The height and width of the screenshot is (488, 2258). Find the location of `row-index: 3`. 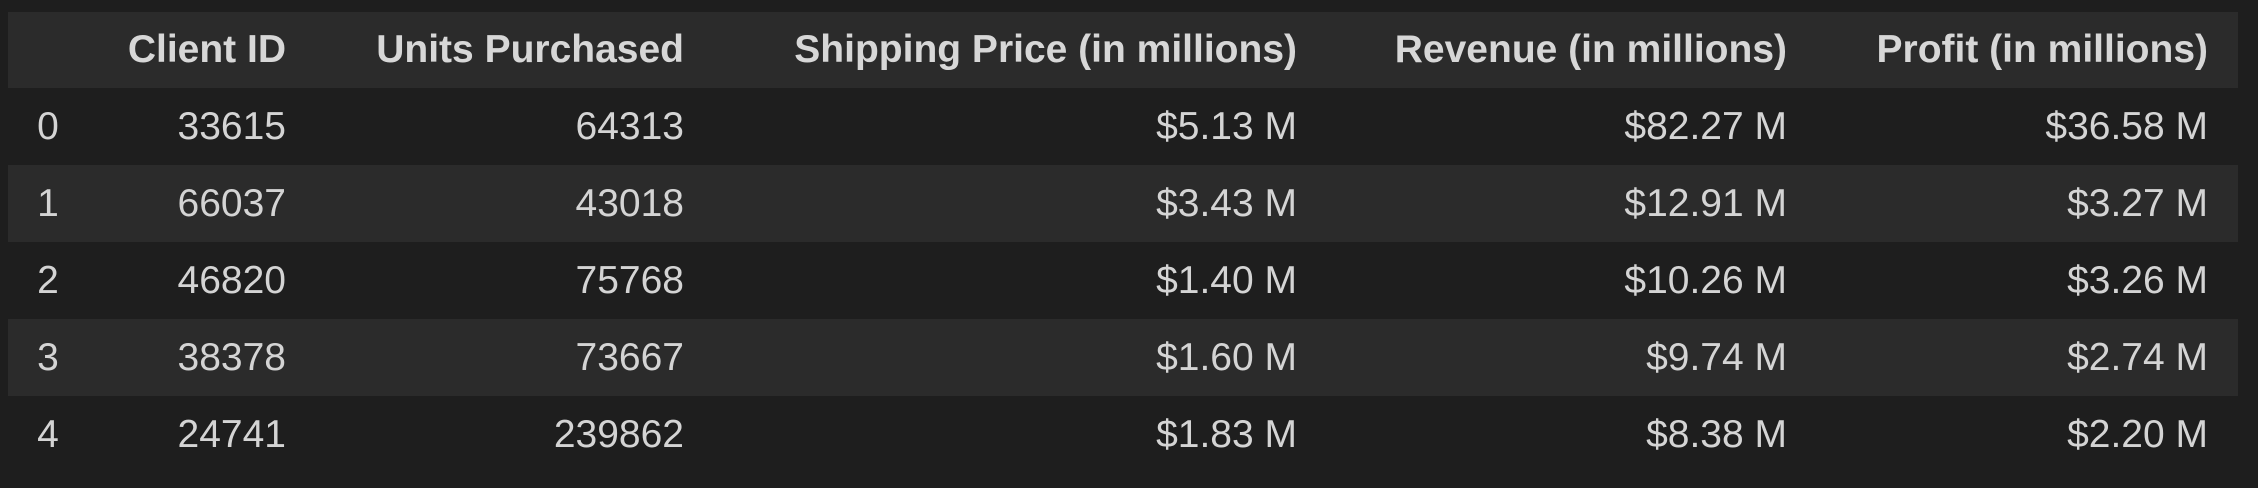

row-index: 3 is located at coordinates (48, 357).